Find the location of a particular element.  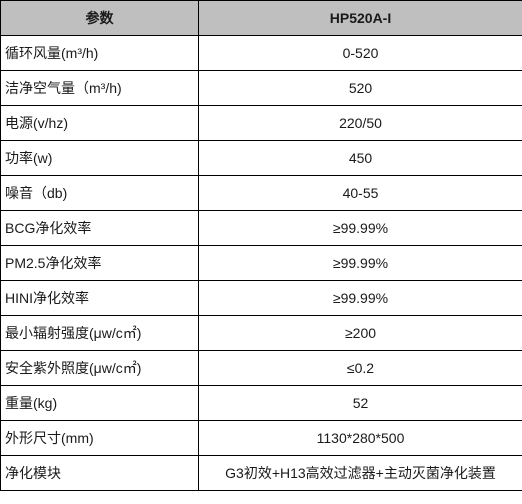

table-row: PM2.5净化效率 ≥99.99% is located at coordinates (261, 263).